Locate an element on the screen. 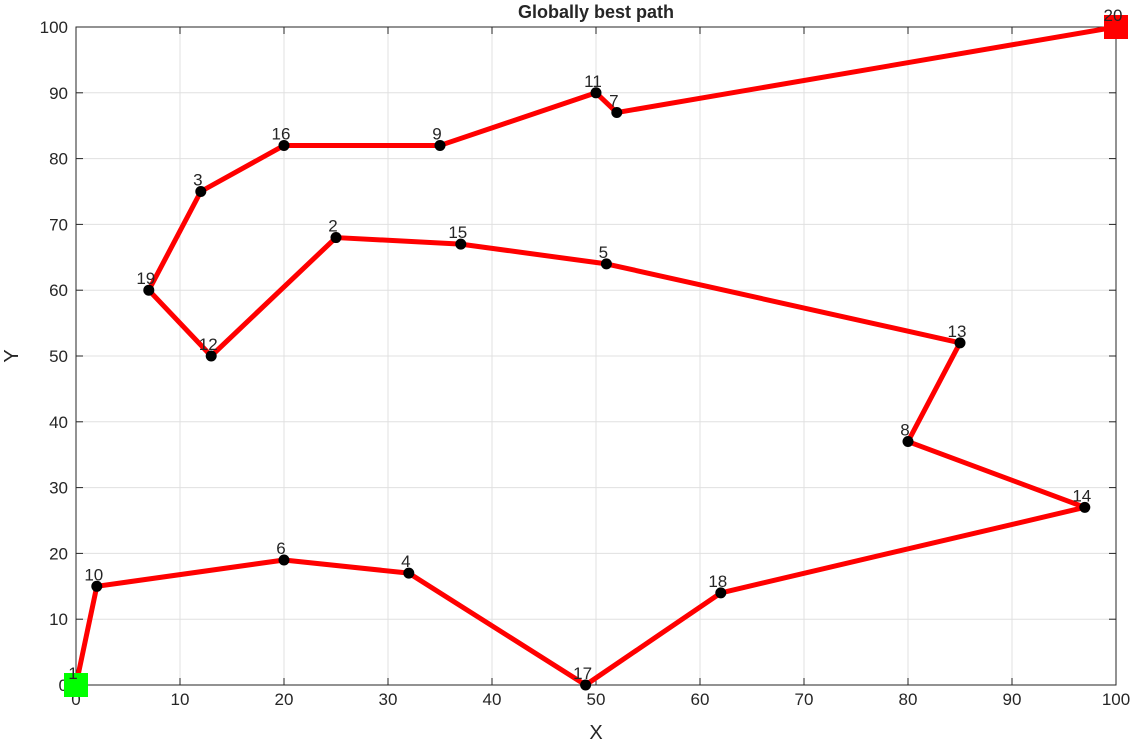 This screenshot has height=742, width=1135. x-tick-label: 80 is located at coordinates (908, 699).